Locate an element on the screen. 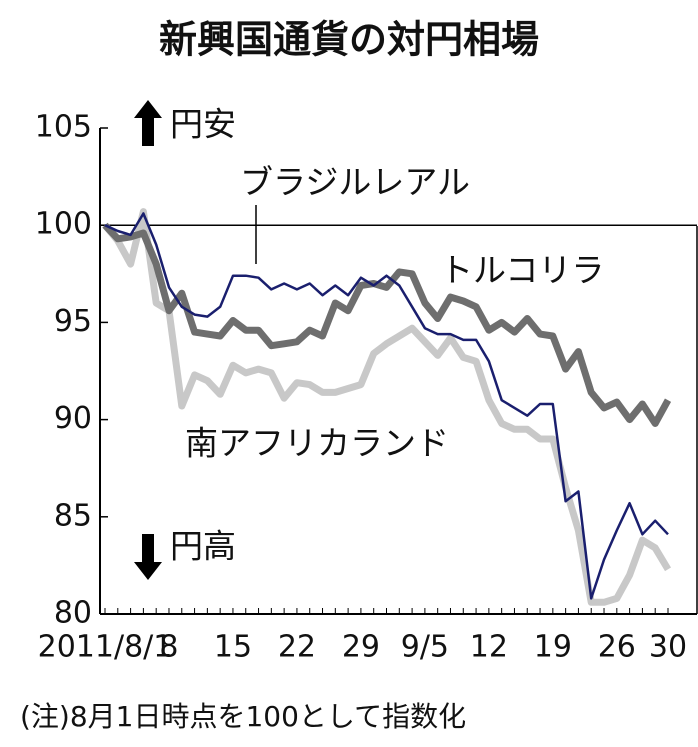  y-tick-label: 85 is located at coordinates (73, 515).